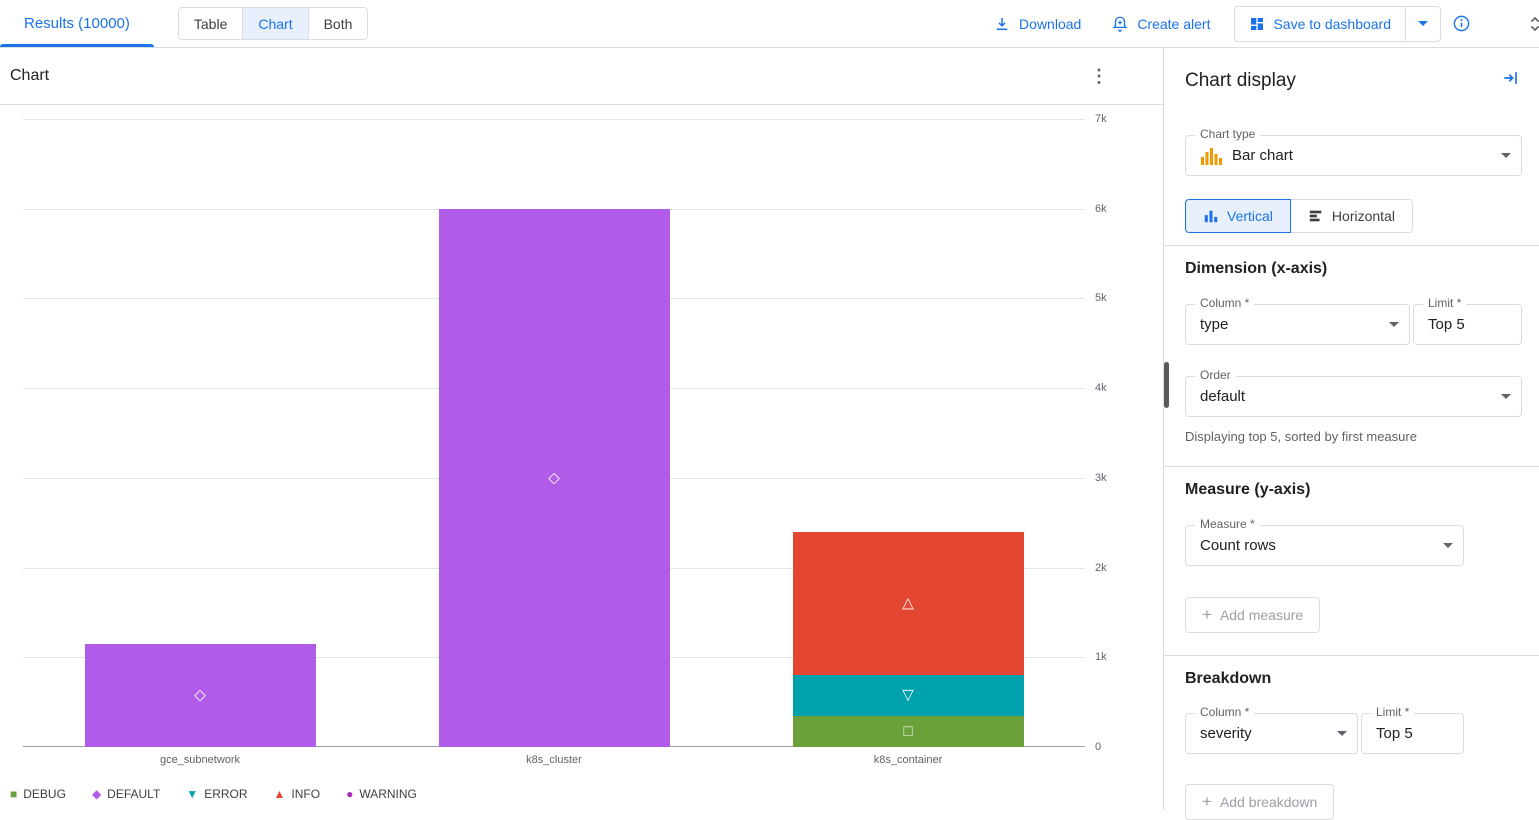  I want to click on download-button: Download, so click(1037, 24).